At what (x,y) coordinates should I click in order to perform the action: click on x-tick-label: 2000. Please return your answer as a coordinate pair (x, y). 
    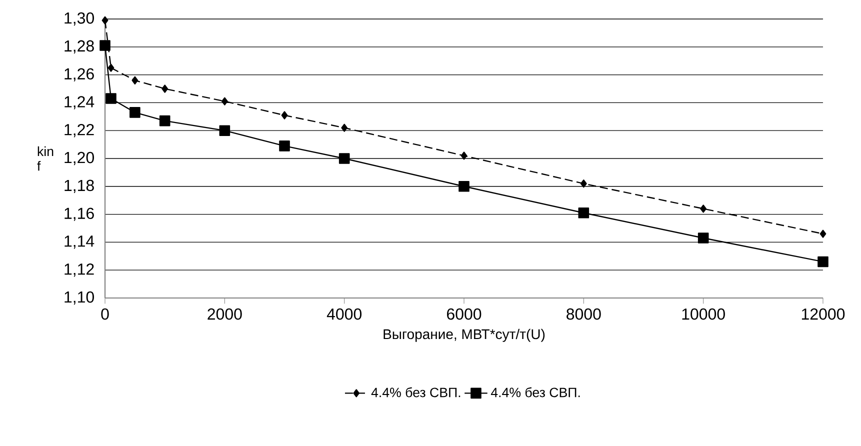
    Looking at the image, I should click on (225, 314).